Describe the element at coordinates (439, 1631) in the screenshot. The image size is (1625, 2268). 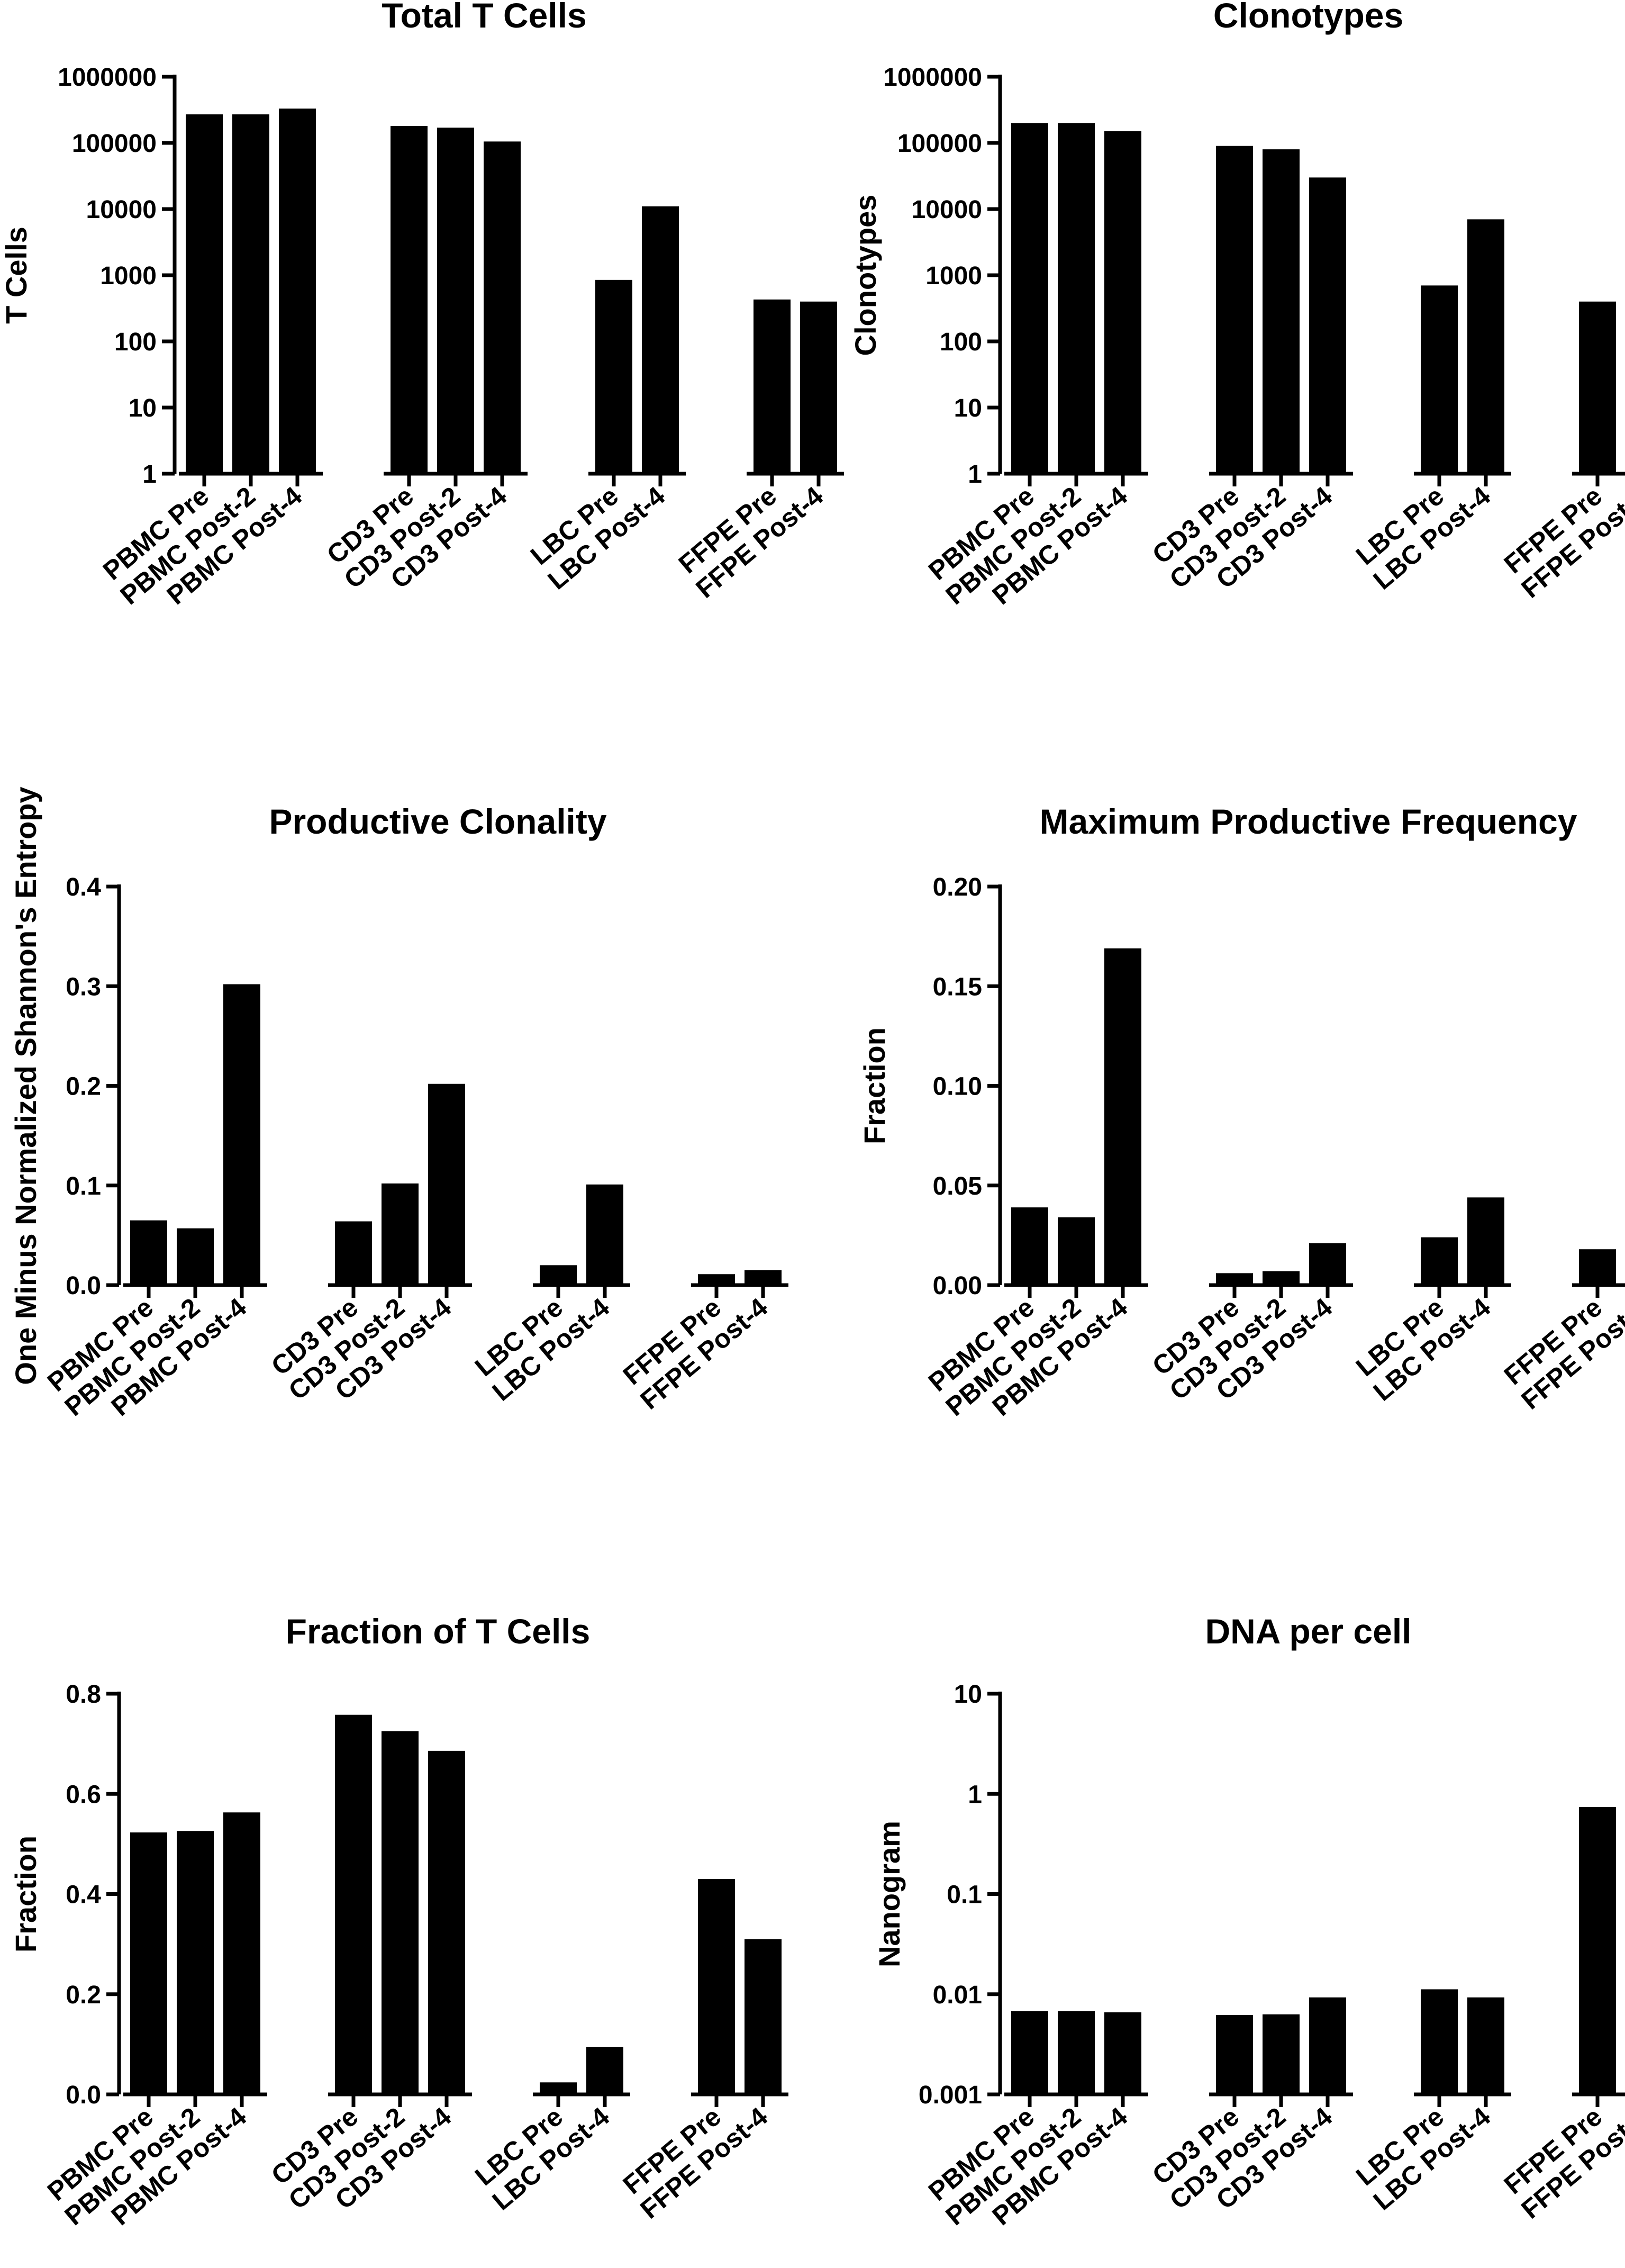
I see `chart-title: Fraction of T Cells` at that location.